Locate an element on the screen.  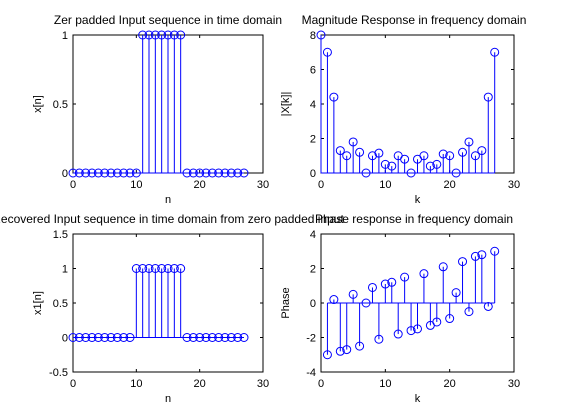
y-axis-label: x[n] is located at coordinates (38, 104).